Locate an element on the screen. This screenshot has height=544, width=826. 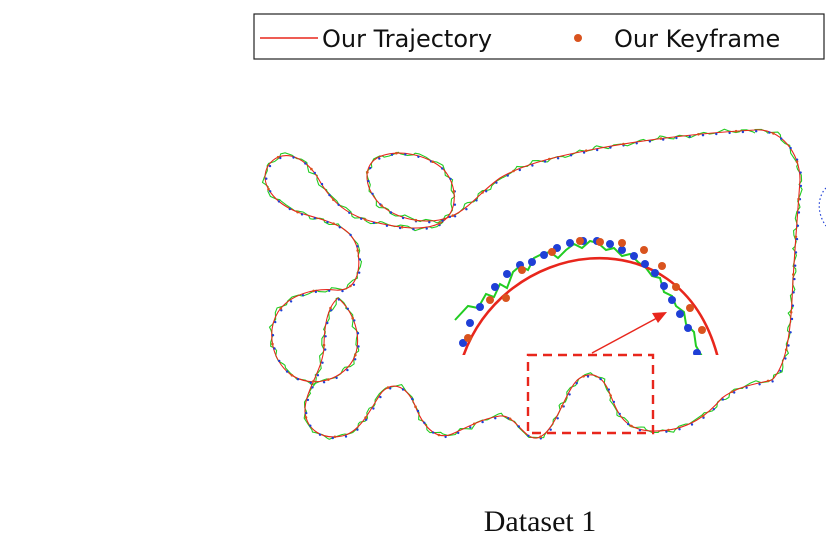
zoom-arrow is located at coordinates (629, 333).